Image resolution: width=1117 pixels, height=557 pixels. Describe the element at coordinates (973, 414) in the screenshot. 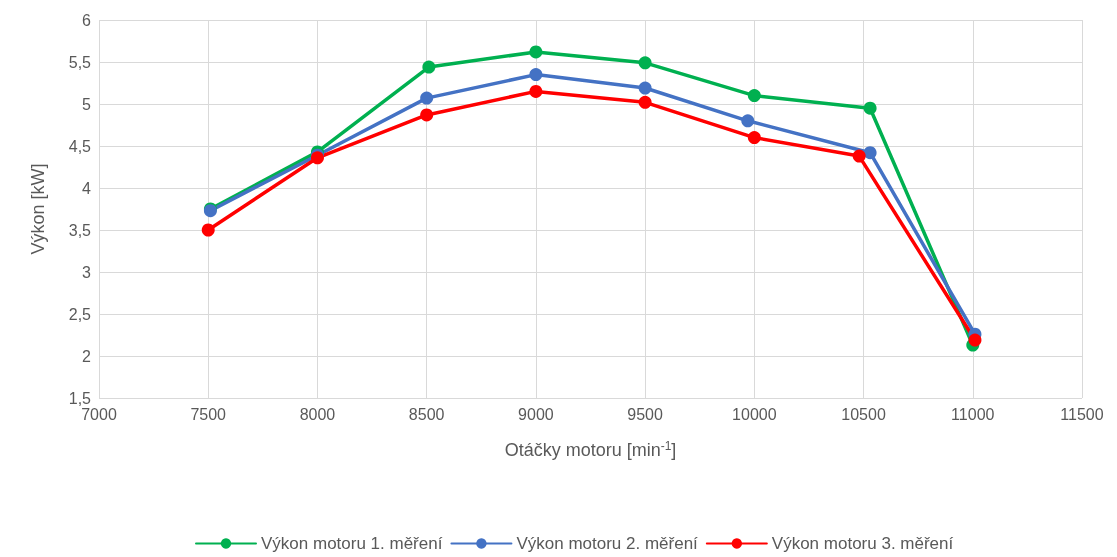

I see `x-tick-label: 11000` at that location.